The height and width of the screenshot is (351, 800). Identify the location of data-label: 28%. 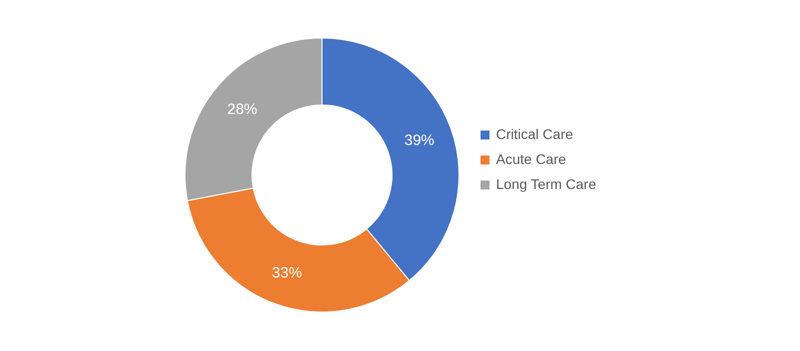
(242, 109).